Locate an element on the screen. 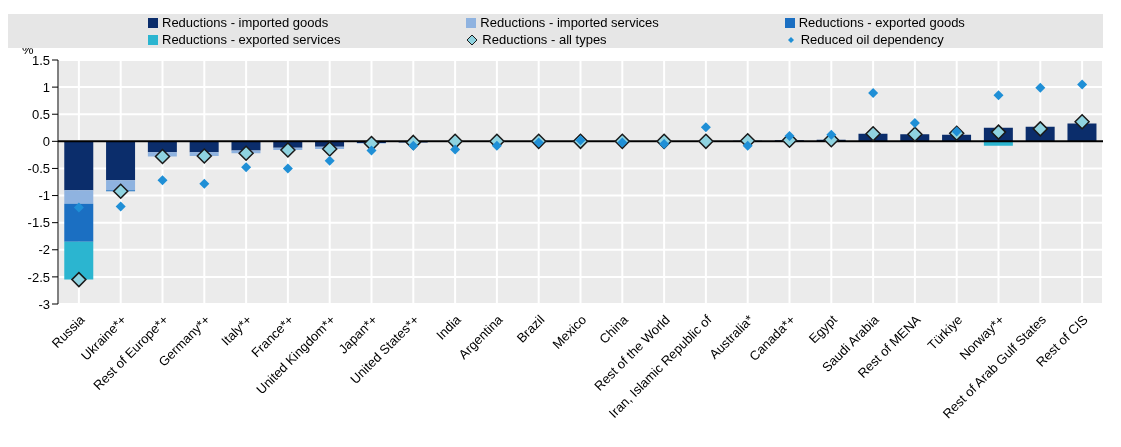 Image resolution: width=1121 pixels, height=447 pixels. y-tick-label: -1 is located at coordinates (44, 196).